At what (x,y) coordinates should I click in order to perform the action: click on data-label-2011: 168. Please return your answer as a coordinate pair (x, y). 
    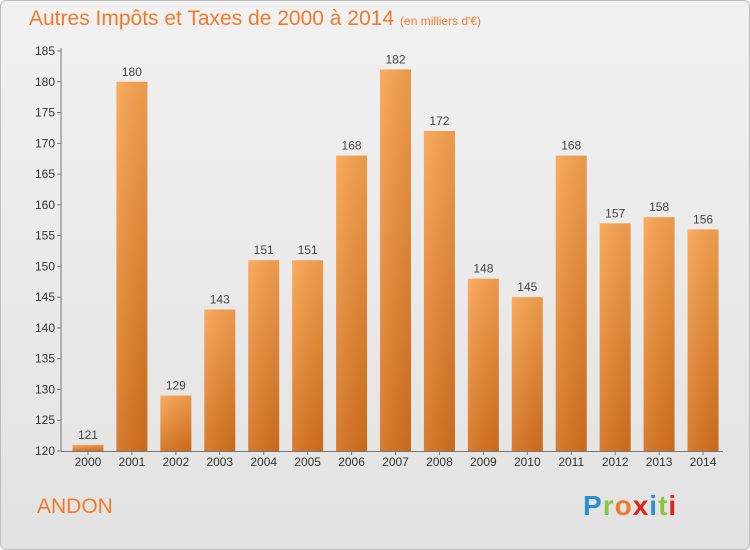
    Looking at the image, I should click on (571, 146).